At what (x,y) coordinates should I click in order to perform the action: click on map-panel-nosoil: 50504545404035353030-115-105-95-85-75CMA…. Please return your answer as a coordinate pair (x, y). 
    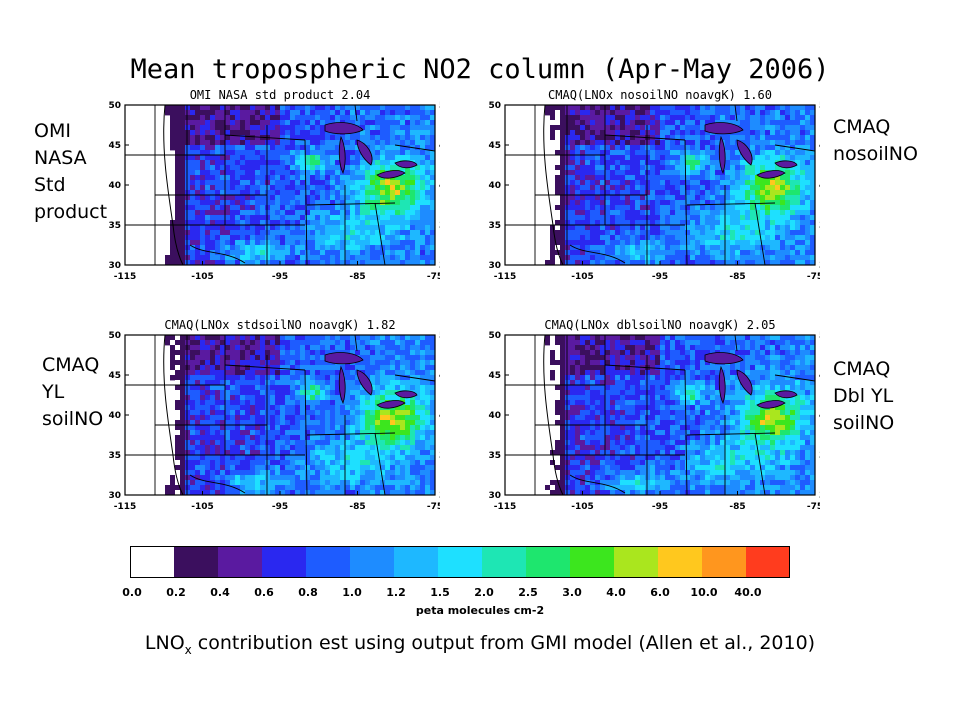
    Looking at the image, I should click on (647, 195).